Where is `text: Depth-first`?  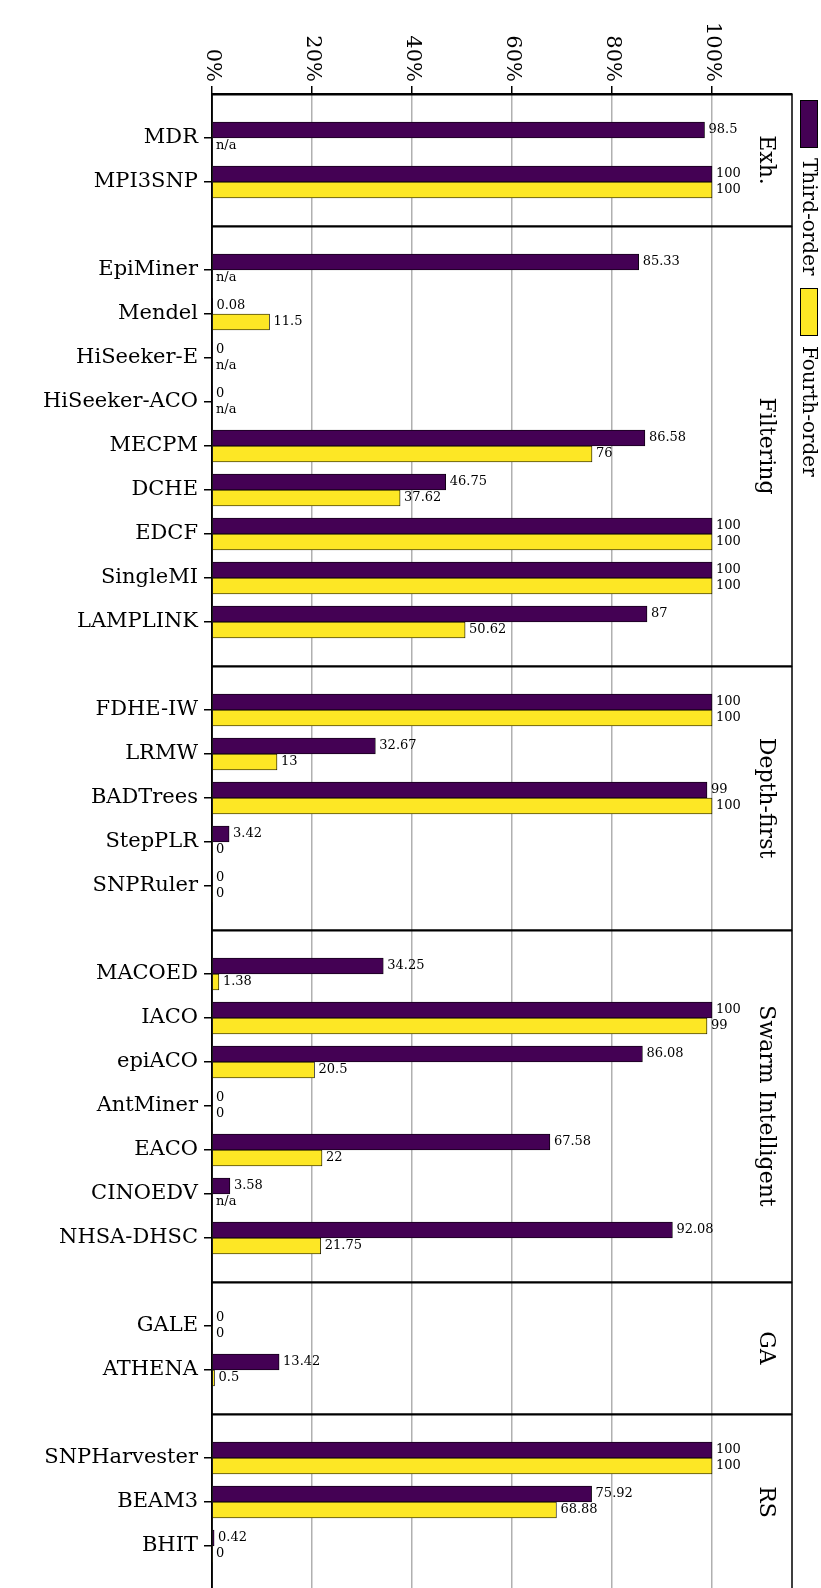
text: Depth-first is located at coordinates (768, 798).